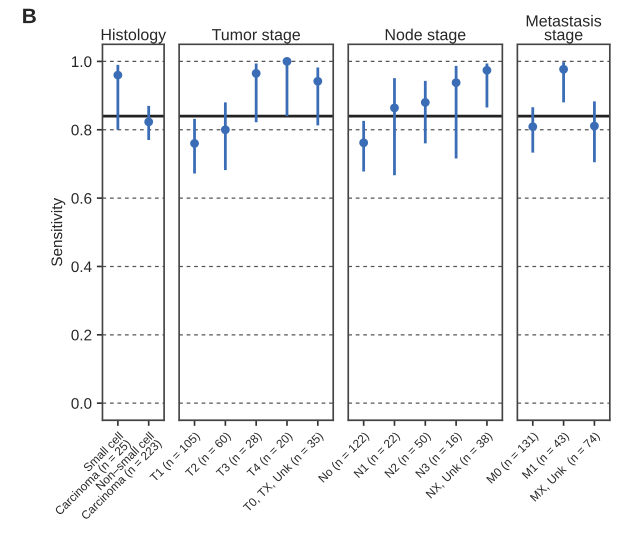  What do you see at coordinates (29, 16) in the screenshot?
I see `text: B` at bounding box center [29, 16].